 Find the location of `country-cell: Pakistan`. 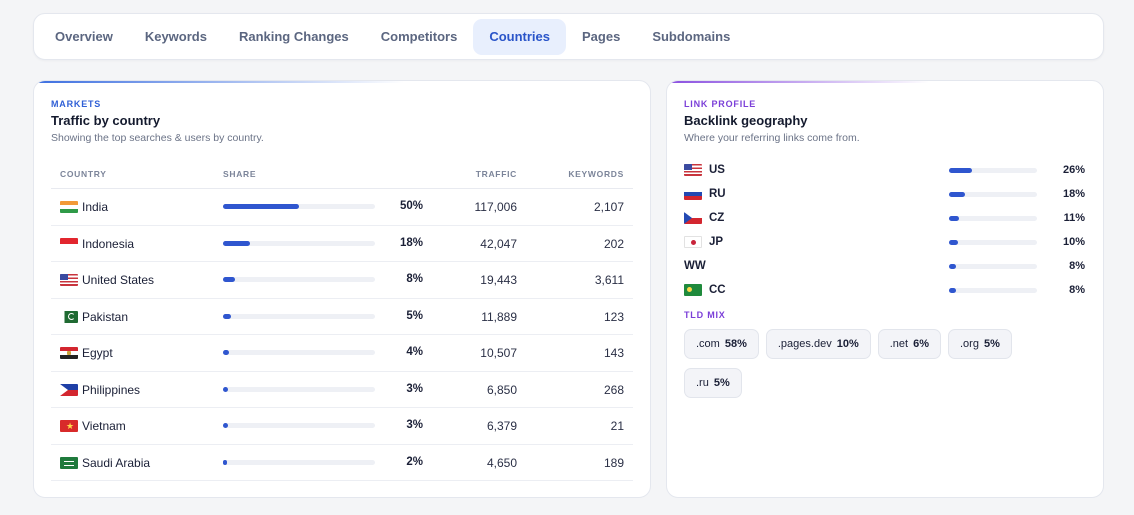

country-cell: Pakistan is located at coordinates (94, 317).